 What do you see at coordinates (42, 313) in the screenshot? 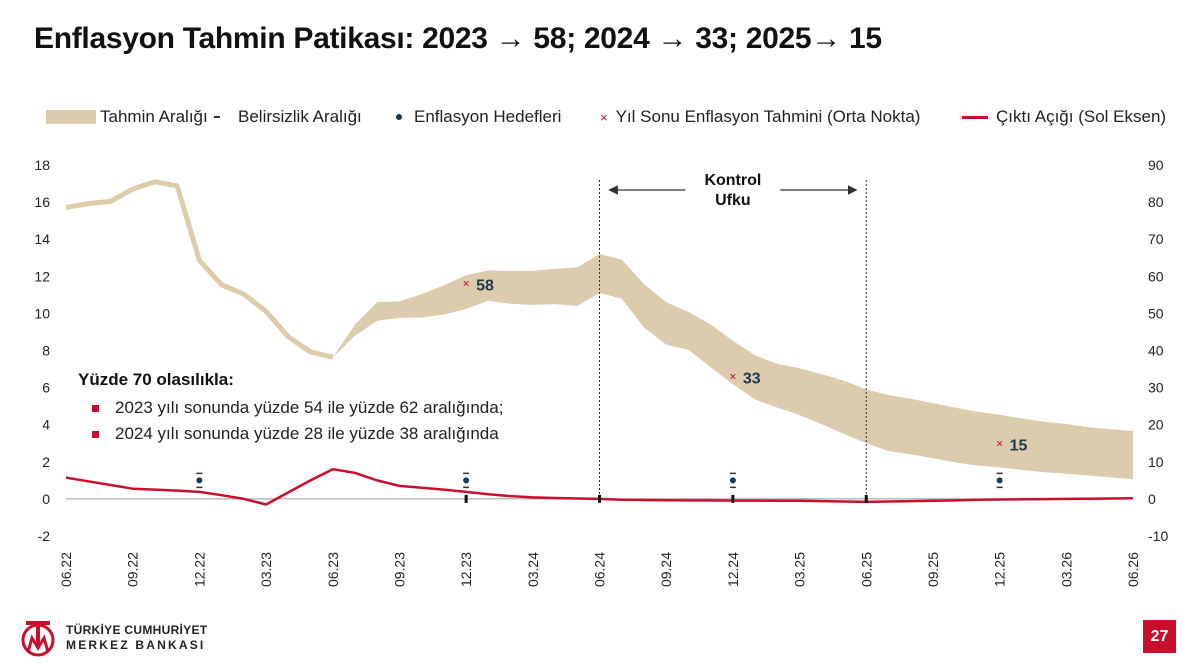
I see `left-axis-tick-label: 10` at bounding box center [42, 313].